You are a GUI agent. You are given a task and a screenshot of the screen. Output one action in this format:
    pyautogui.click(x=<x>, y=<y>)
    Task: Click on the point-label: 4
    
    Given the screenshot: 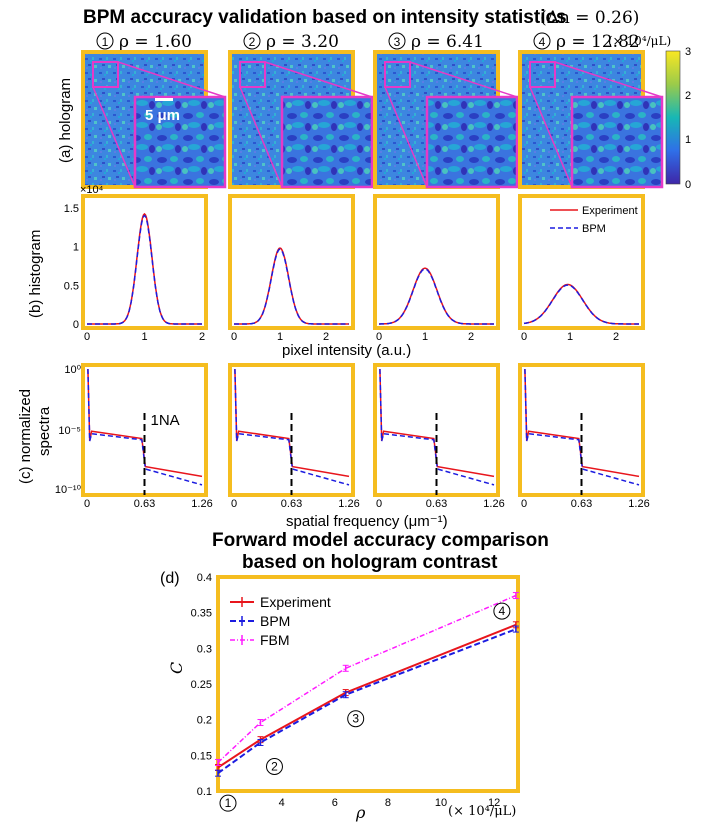 What is the action you would take?
    pyautogui.click(x=502, y=611)
    